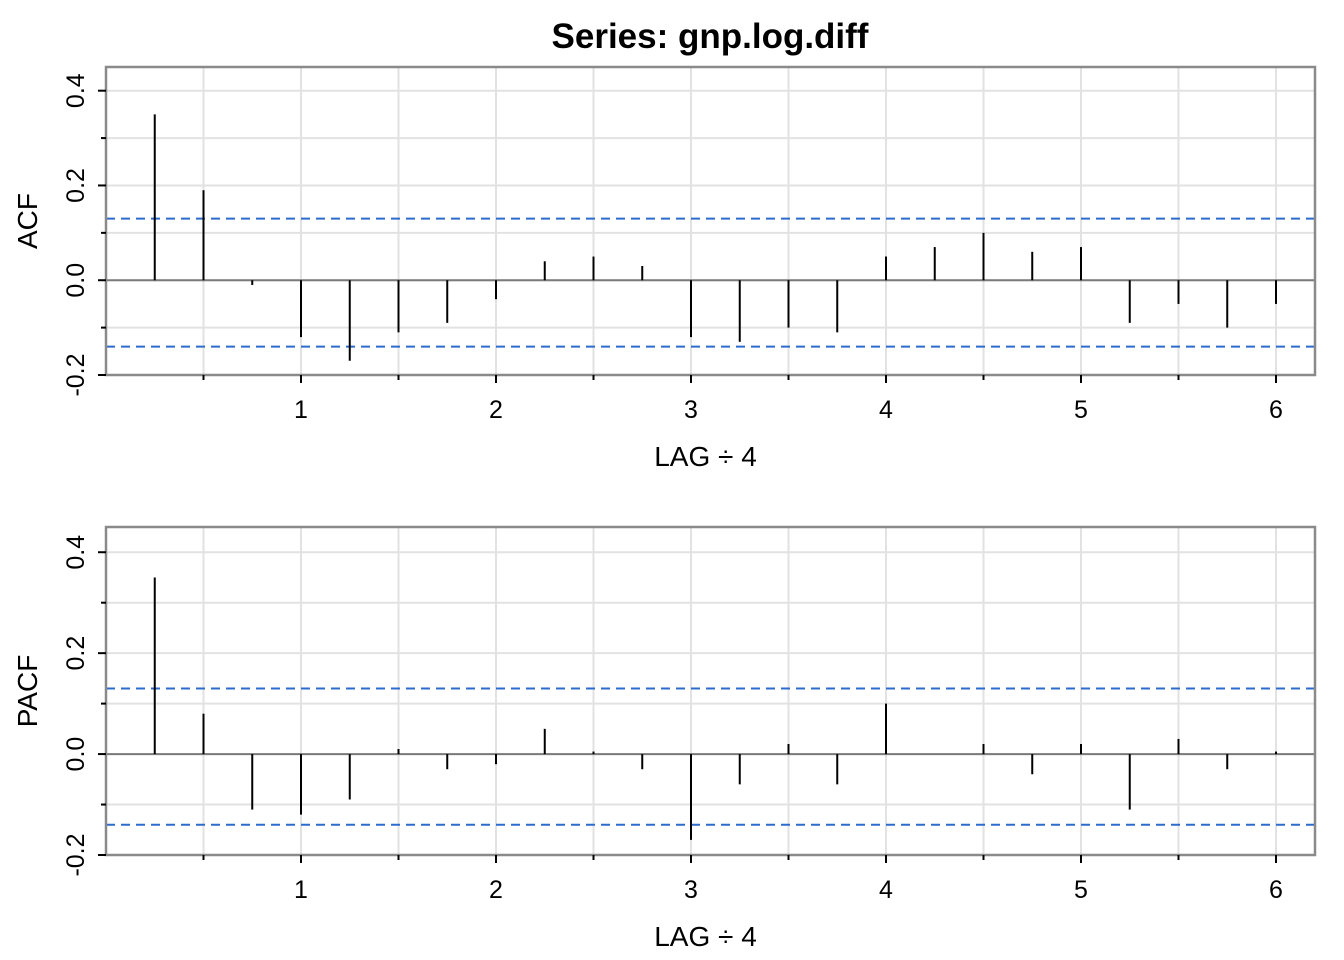 This screenshot has width=1344, height=960. I want to click on y-axis-label: PACF, so click(27, 691).